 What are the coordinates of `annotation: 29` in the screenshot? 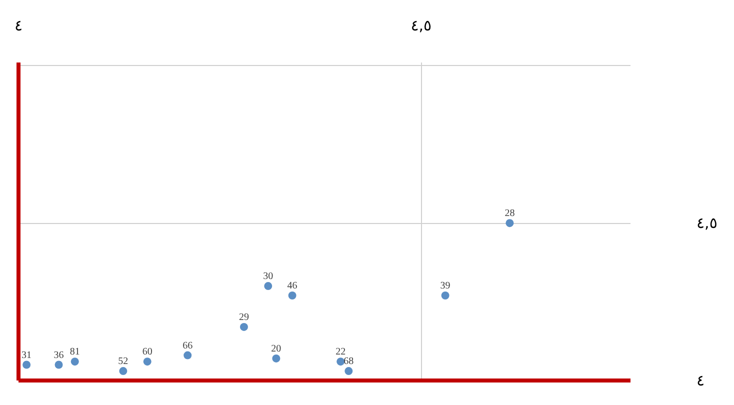 It's located at (243, 317).